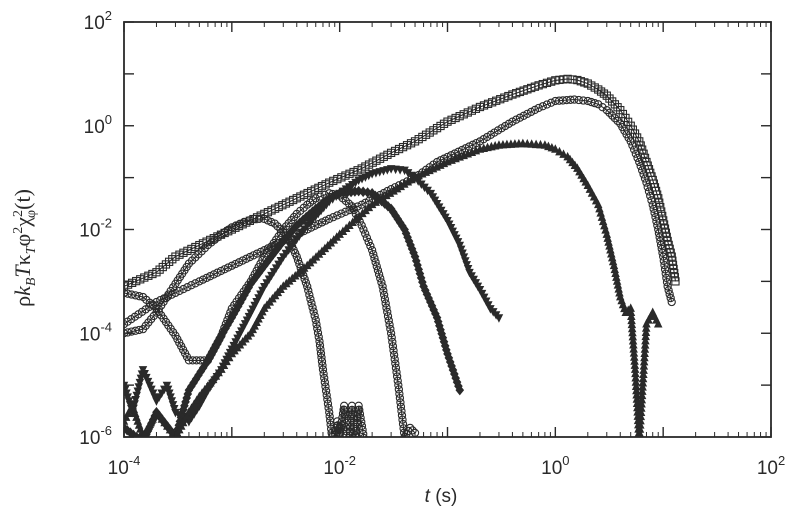 This screenshot has height=520, width=804. I want to click on y-axis-label: ρkBTκTφ2χ2φ(t), so click(24, 248).